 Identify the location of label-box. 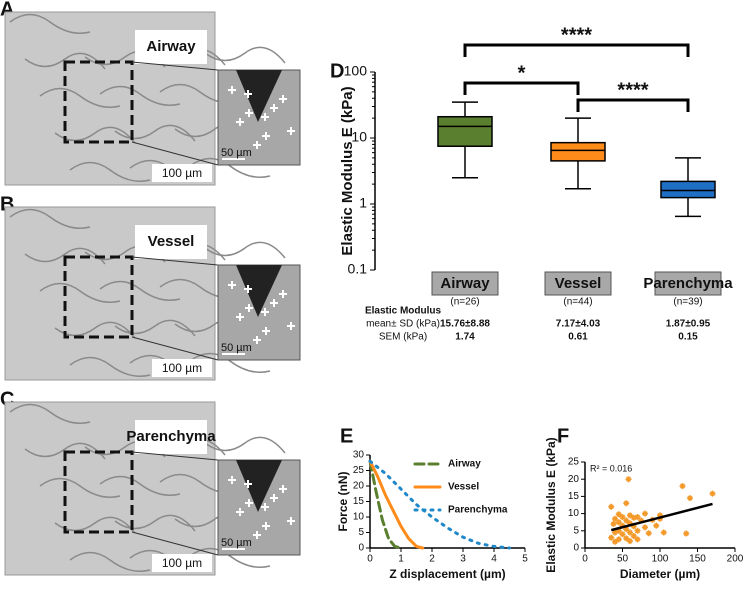
(171, 242).